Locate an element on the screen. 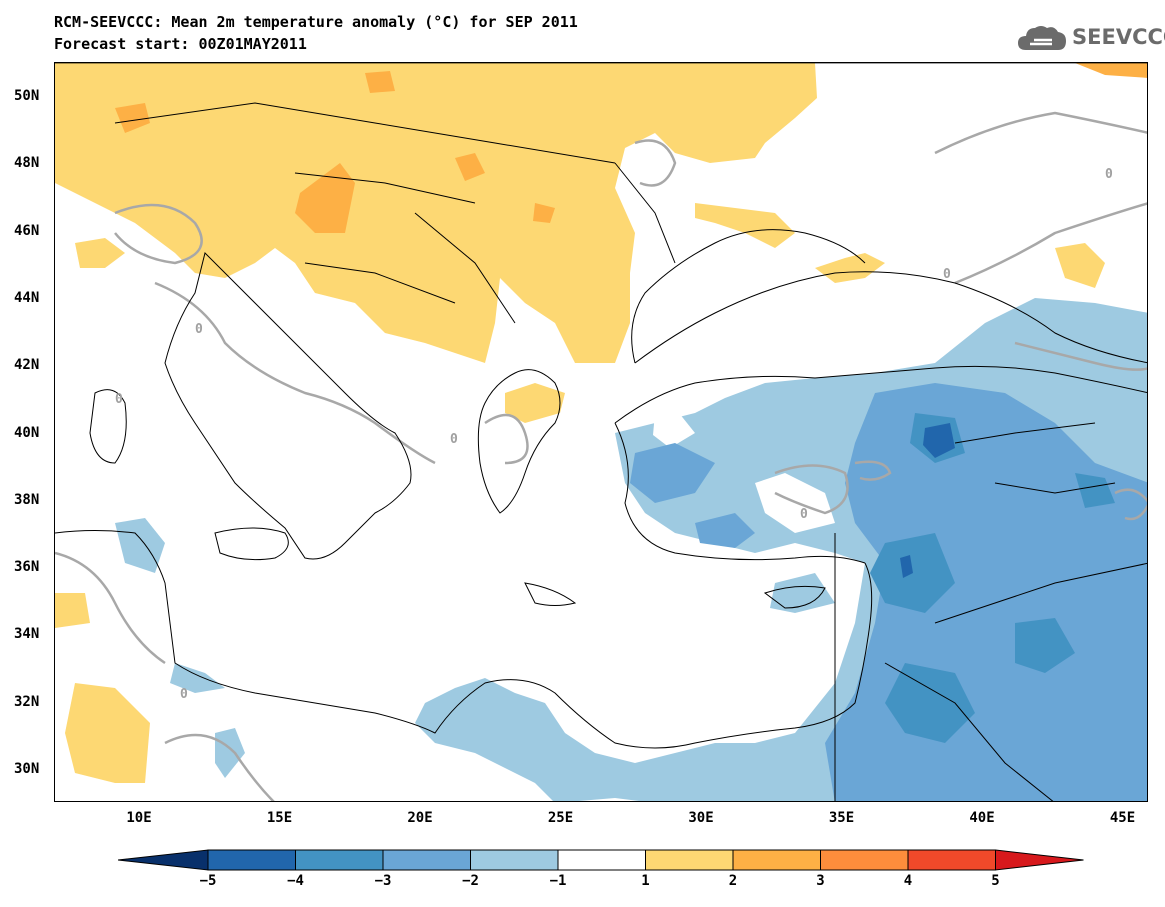  latitude-label: 42N is located at coordinates (27, 365).